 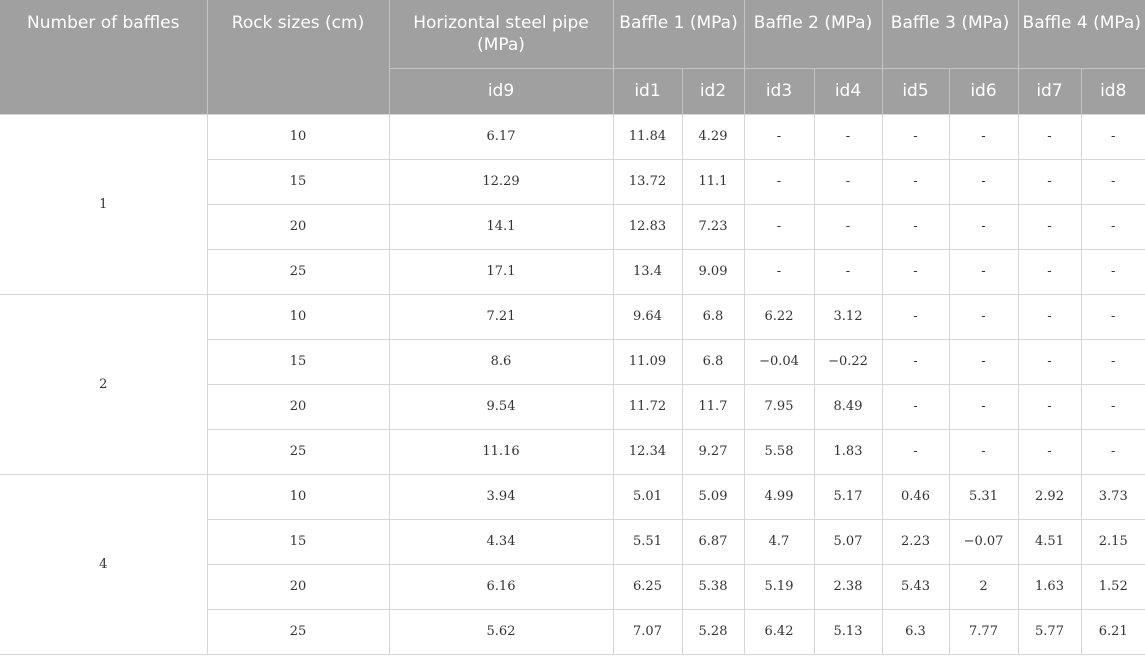 I want to click on value-cell: 14.1, so click(x=501, y=226).